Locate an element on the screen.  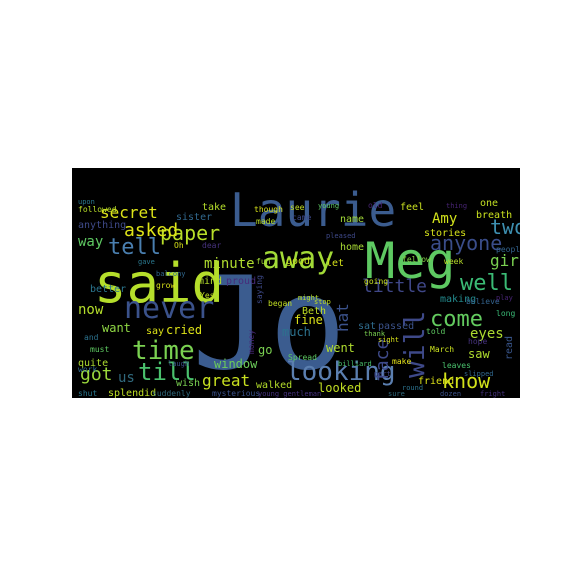
word-secret: secret is located at coordinates (129, 212).